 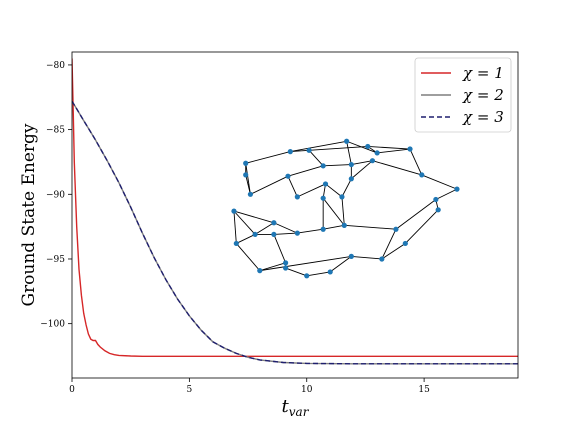 What do you see at coordinates (424, 390) in the screenshot?
I see `x-tick-label: 15` at bounding box center [424, 390].